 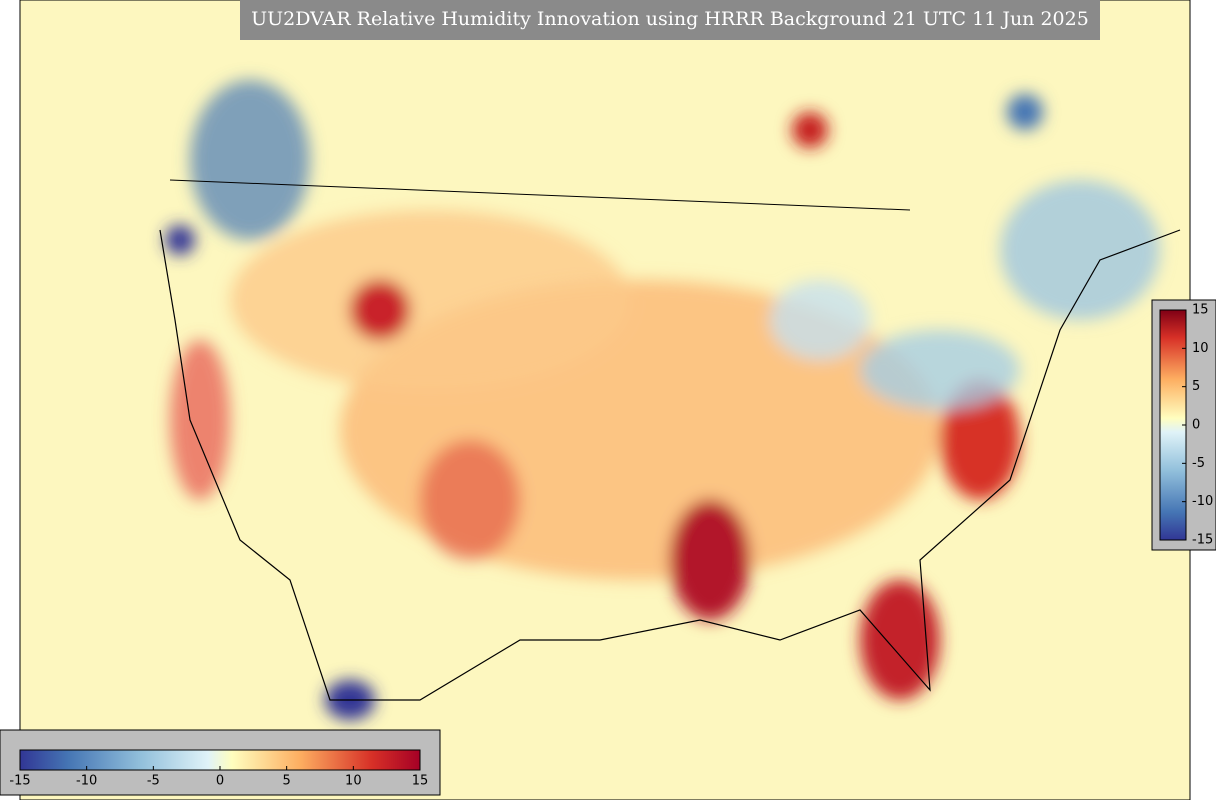 What do you see at coordinates (1173, 425) in the screenshot?
I see `colorbar` at bounding box center [1173, 425].